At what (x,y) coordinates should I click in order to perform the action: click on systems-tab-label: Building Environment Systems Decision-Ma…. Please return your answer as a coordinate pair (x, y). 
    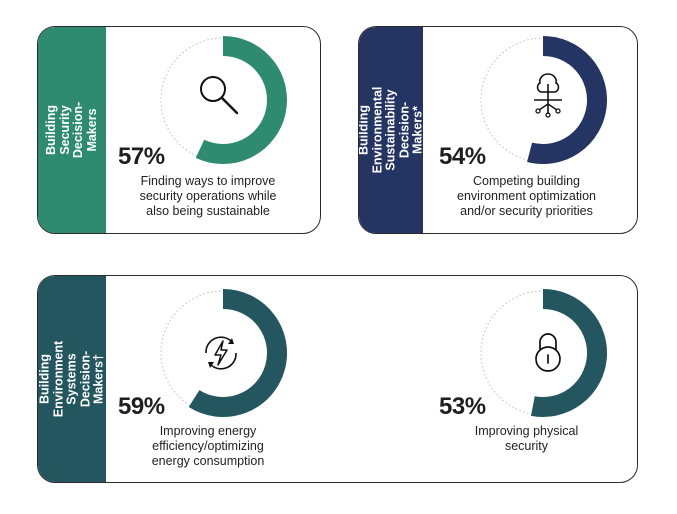
    Looking at the image, I should click on (71, 379).